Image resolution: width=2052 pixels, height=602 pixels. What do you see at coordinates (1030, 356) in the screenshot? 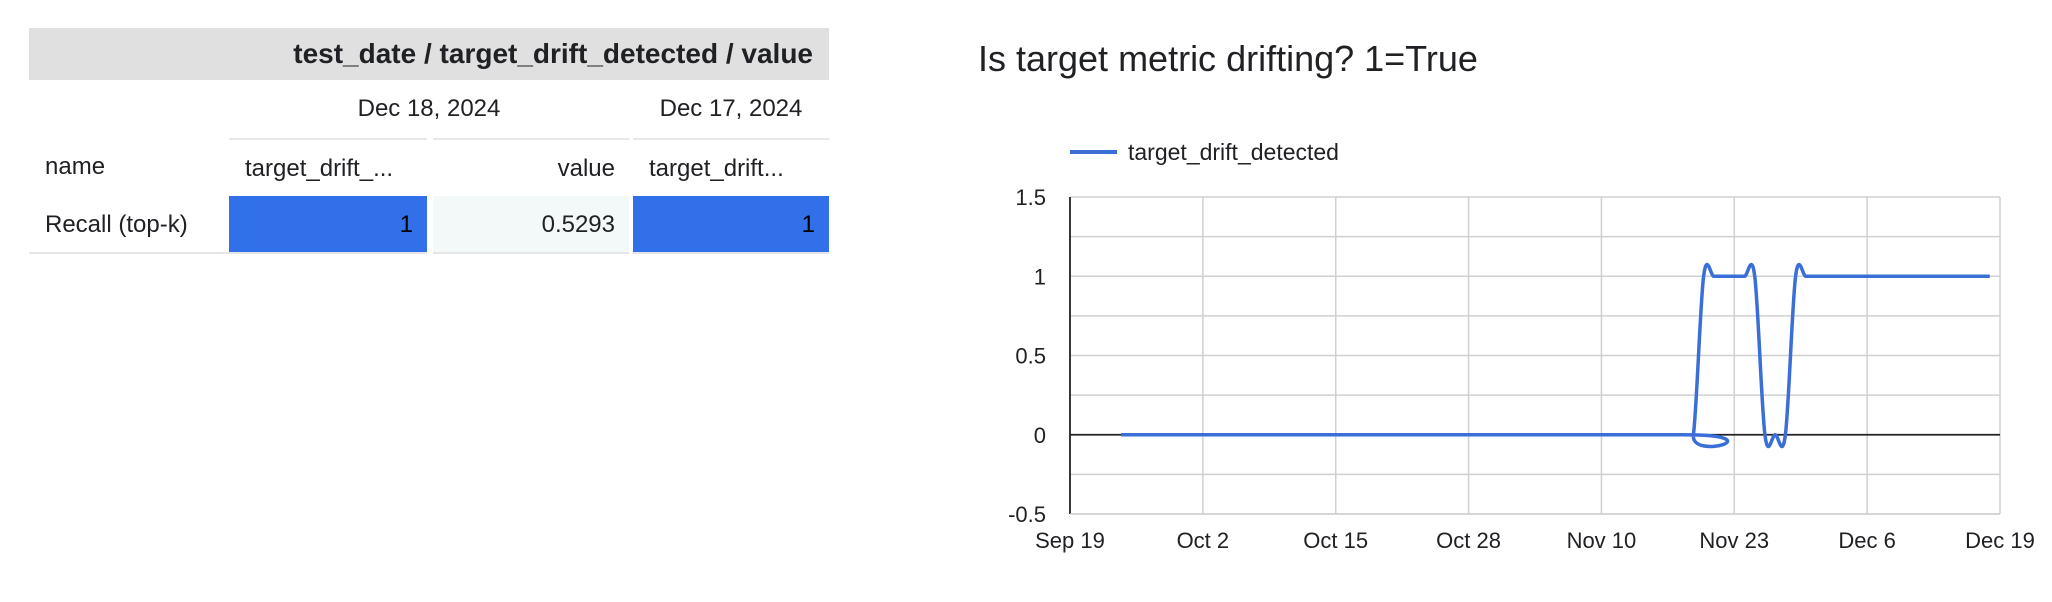
I see `y-tick-label: 0.5` at bounding box center [1030, 356].